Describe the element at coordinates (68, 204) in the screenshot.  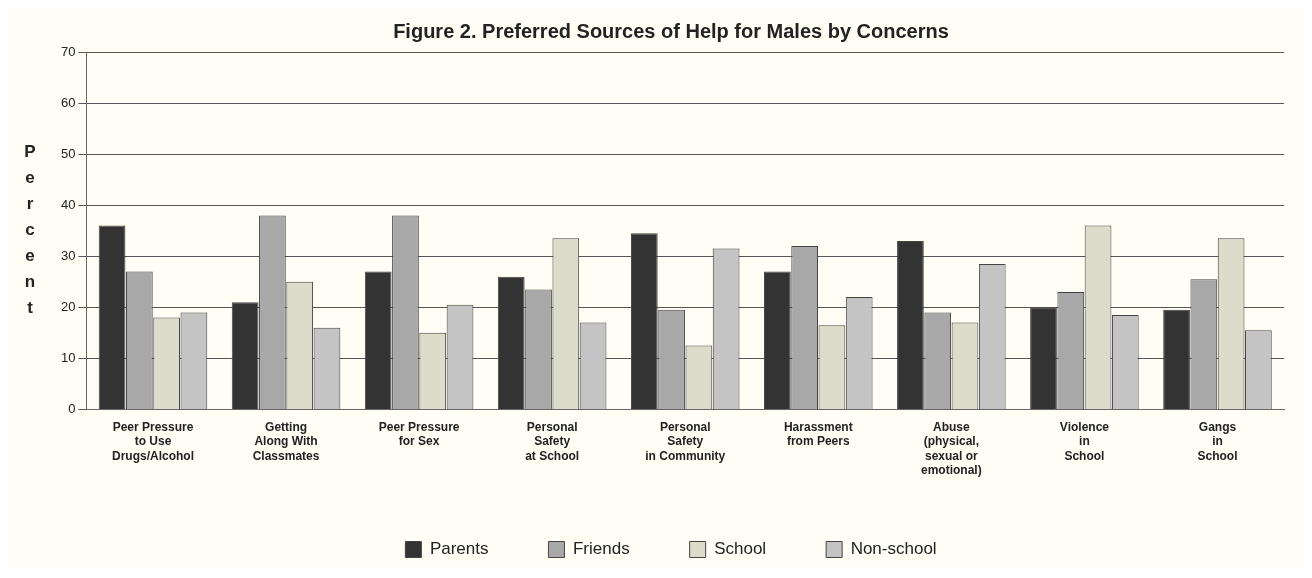
I see `y-tick-label: 40` at that location.